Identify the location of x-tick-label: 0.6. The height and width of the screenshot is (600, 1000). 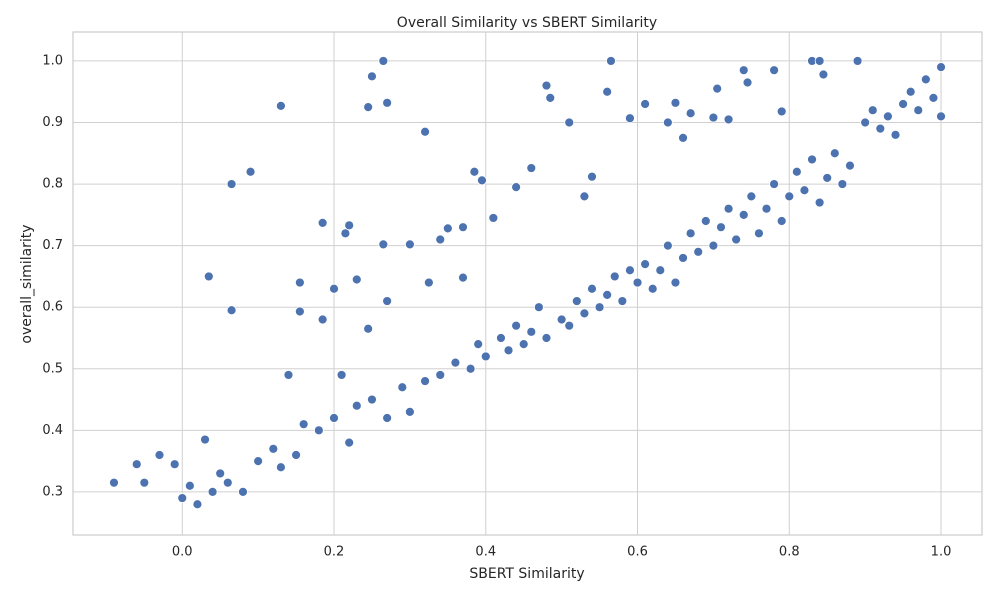
(637, 552).